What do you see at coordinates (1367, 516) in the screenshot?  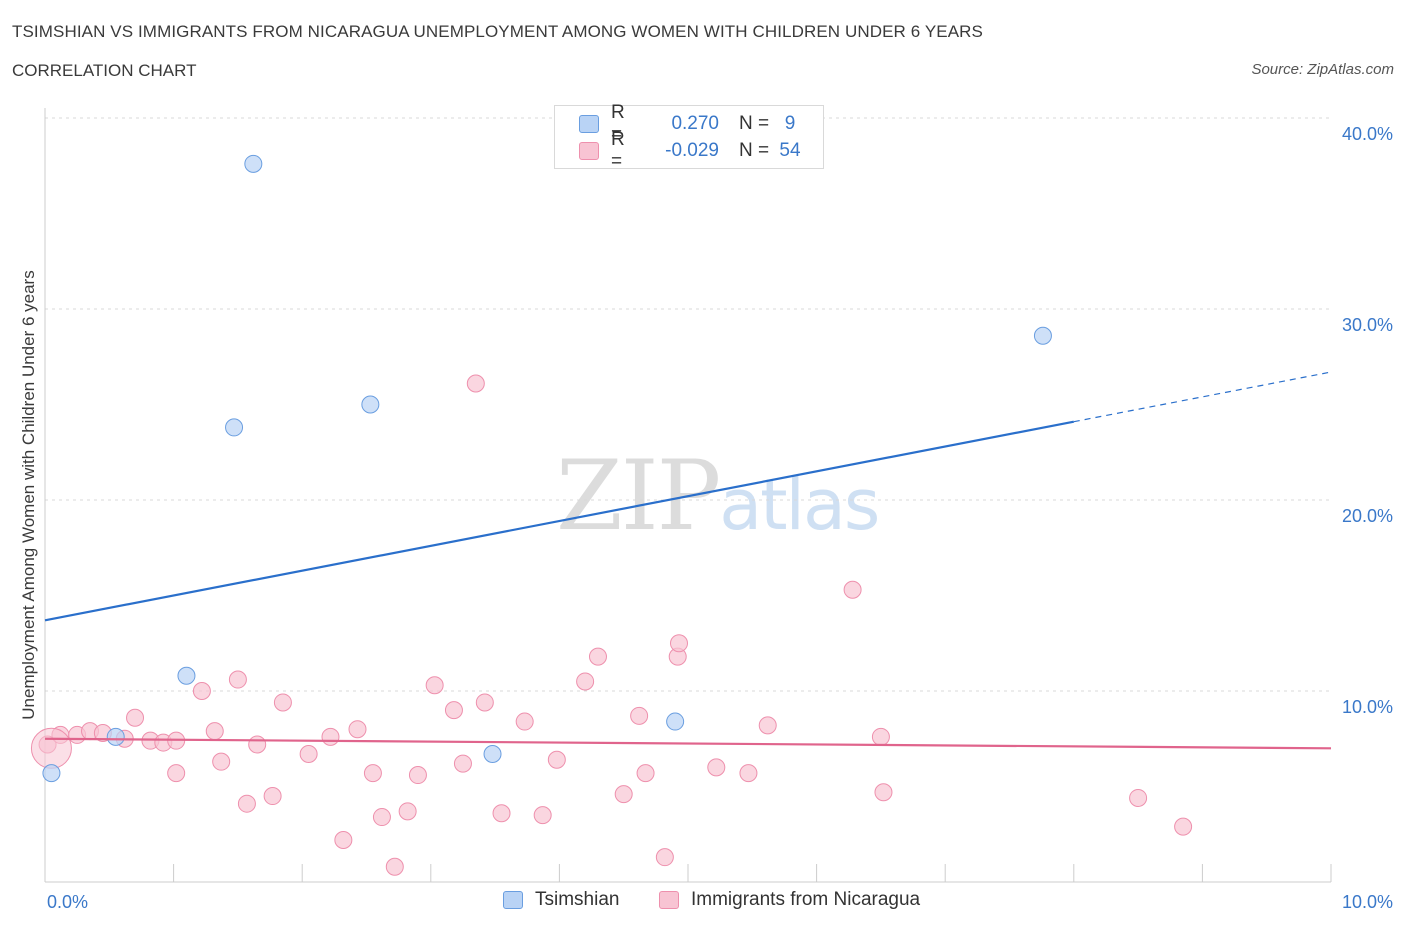 I see `y-tick-label: 20.0%` at bounding box center [1367, 516].